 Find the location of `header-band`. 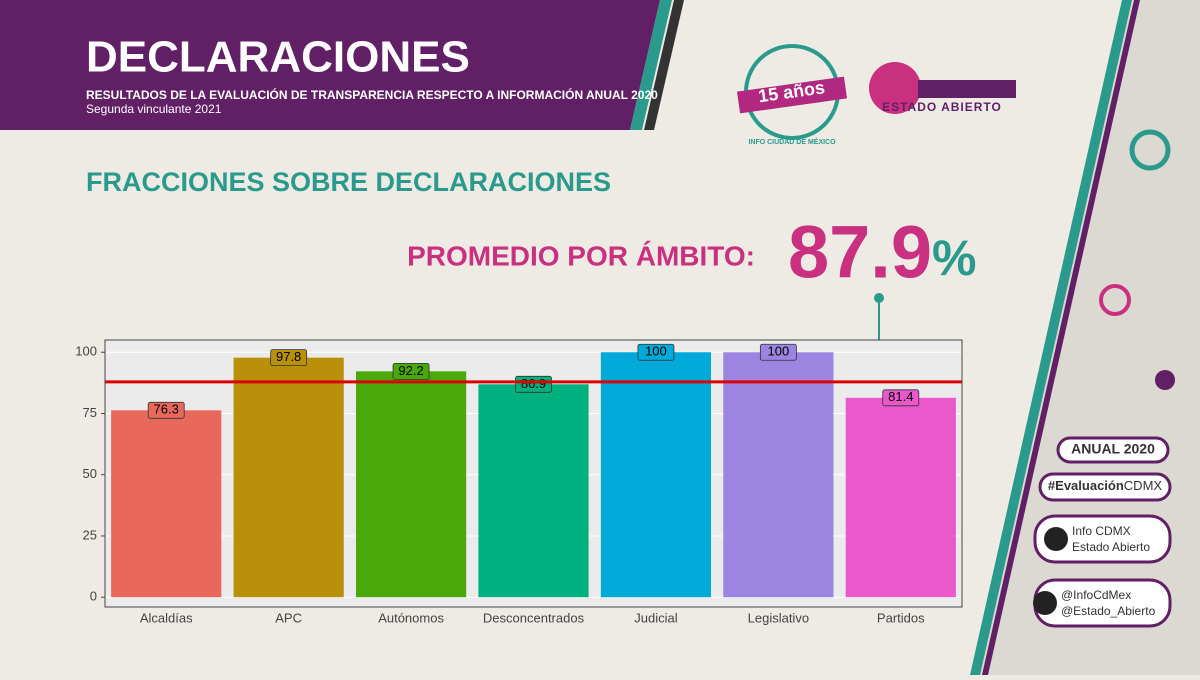

header-band is located at coordinates (330, 65).